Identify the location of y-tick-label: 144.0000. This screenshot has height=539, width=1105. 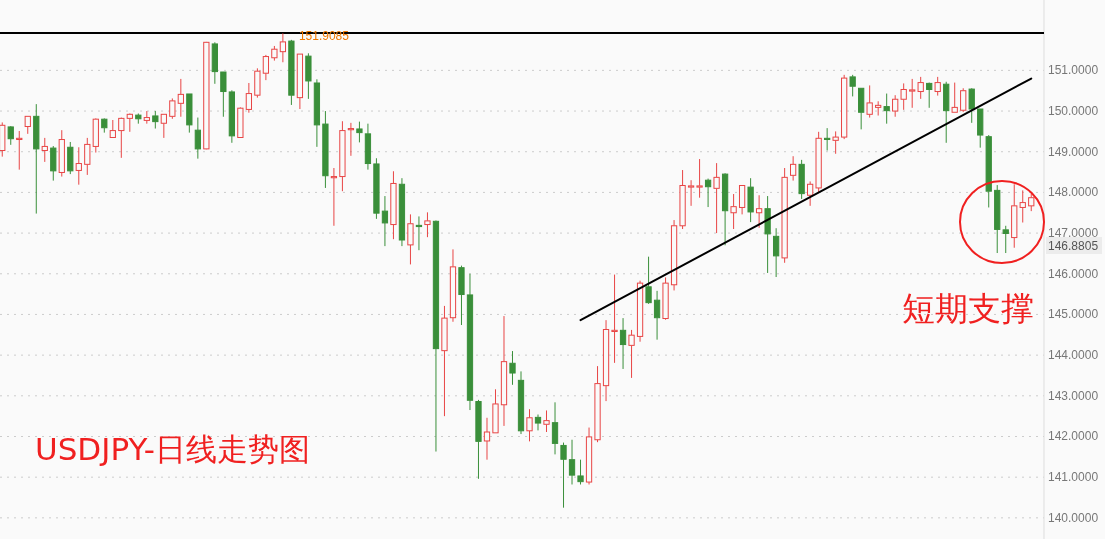
(1073, 355).